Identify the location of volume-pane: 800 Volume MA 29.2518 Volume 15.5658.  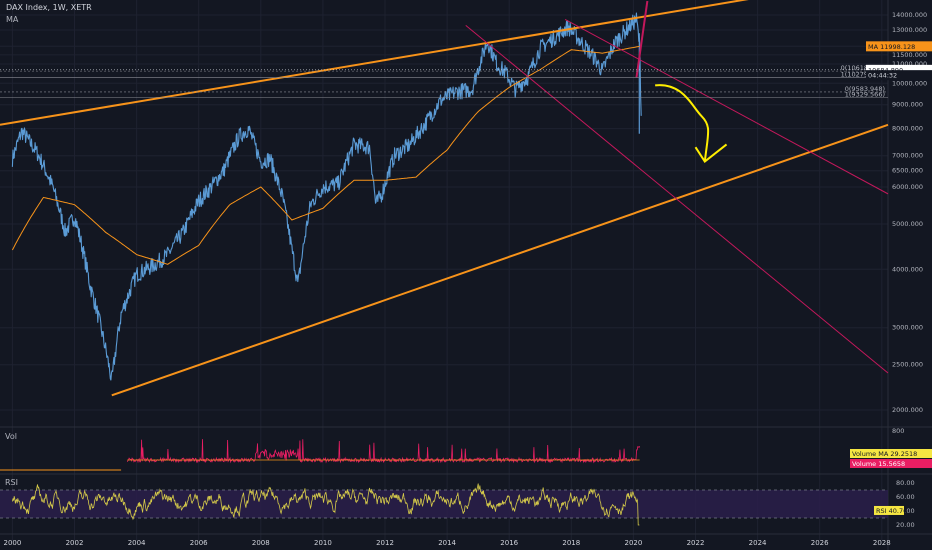
(466, 449).